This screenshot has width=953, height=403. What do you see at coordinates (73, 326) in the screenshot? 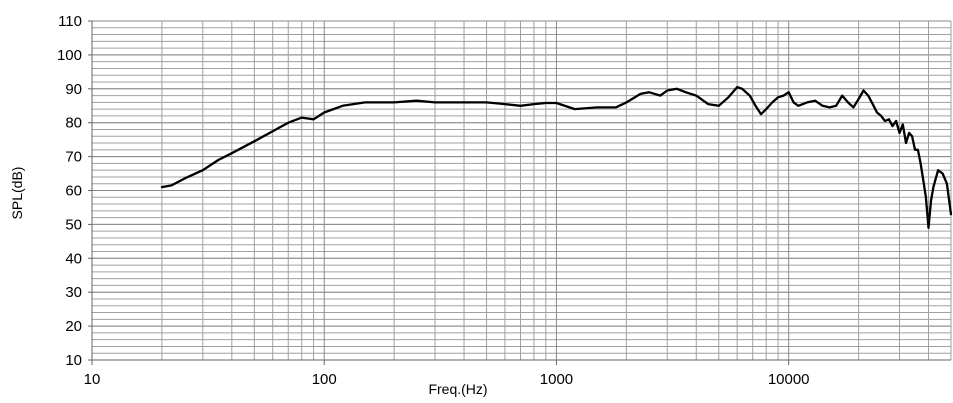
I see `y-tick-label: 20` at bounding box center [73, 326].